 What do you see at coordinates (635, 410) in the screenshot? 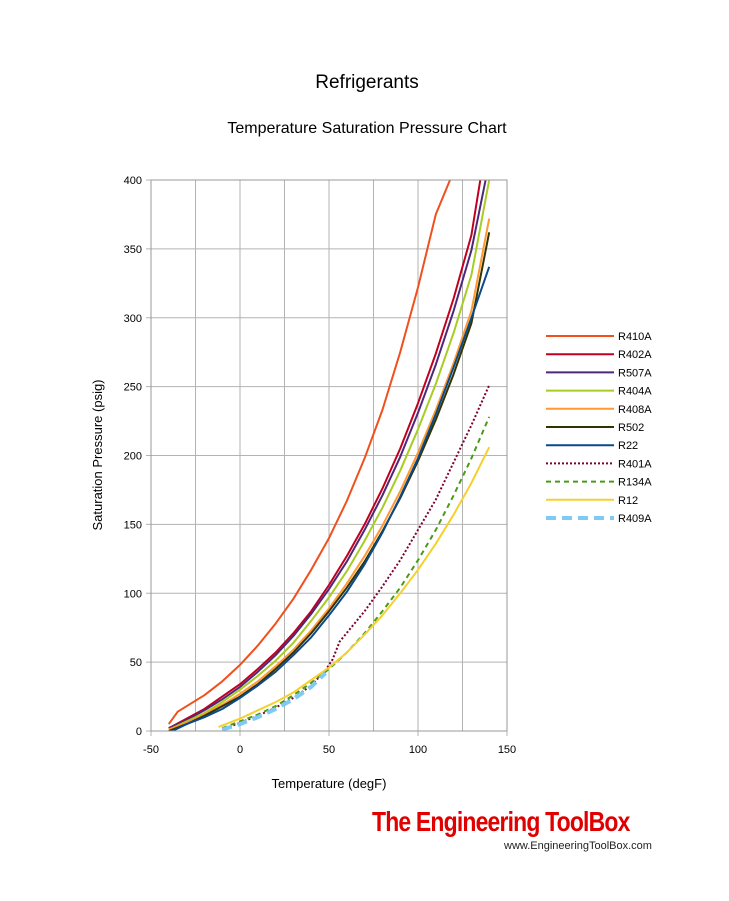
I see `legend-label: R408A` at bounding box center [635, 410].